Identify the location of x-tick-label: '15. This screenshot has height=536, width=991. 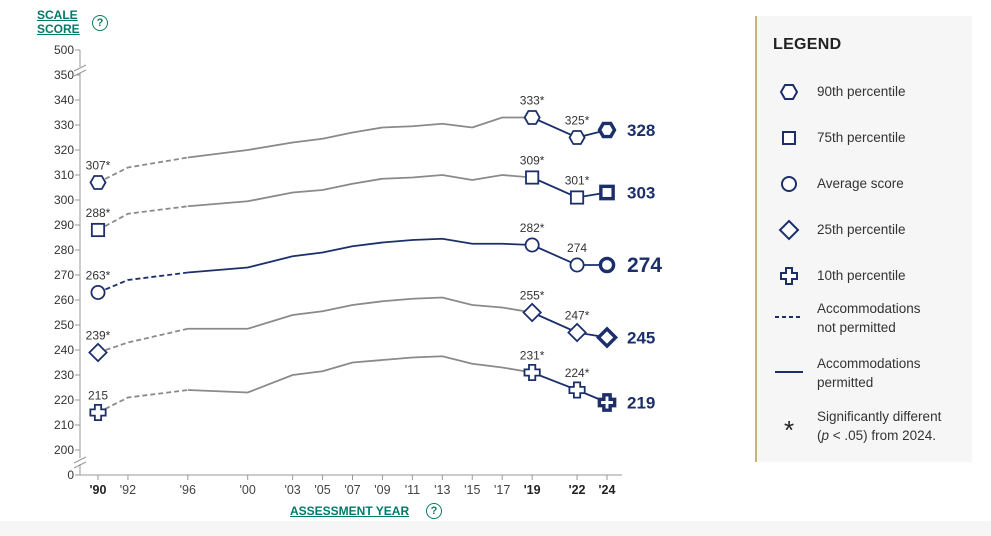
(472, 490).